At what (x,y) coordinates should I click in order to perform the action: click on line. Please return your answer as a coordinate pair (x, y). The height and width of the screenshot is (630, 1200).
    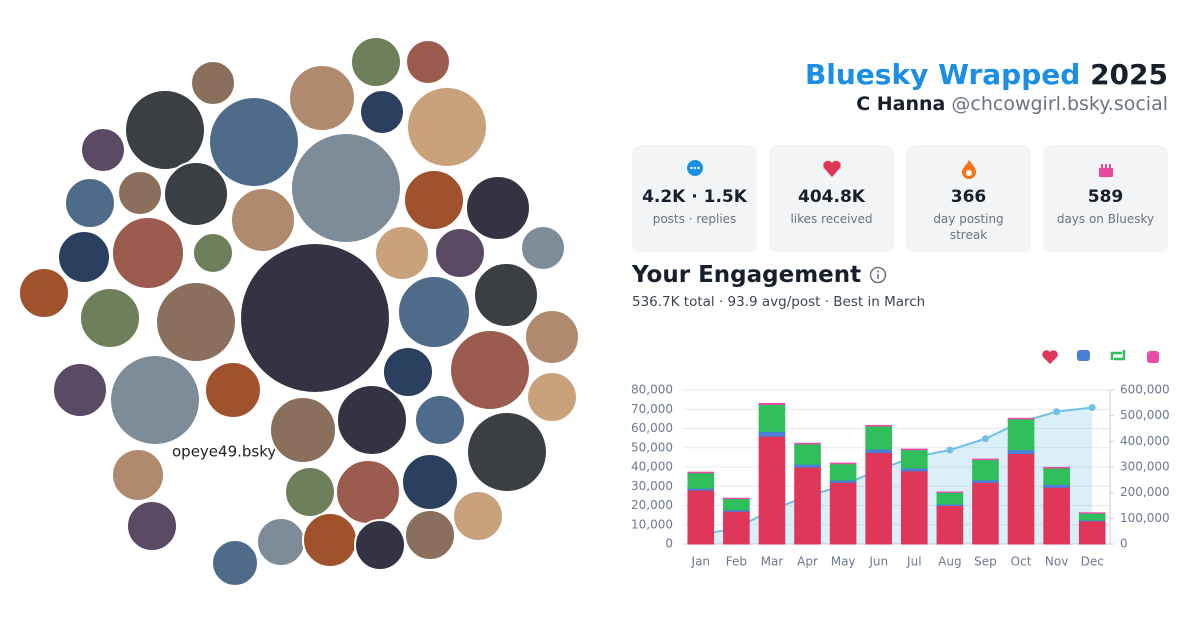
    Looking at the image, I should click on (896, 471).